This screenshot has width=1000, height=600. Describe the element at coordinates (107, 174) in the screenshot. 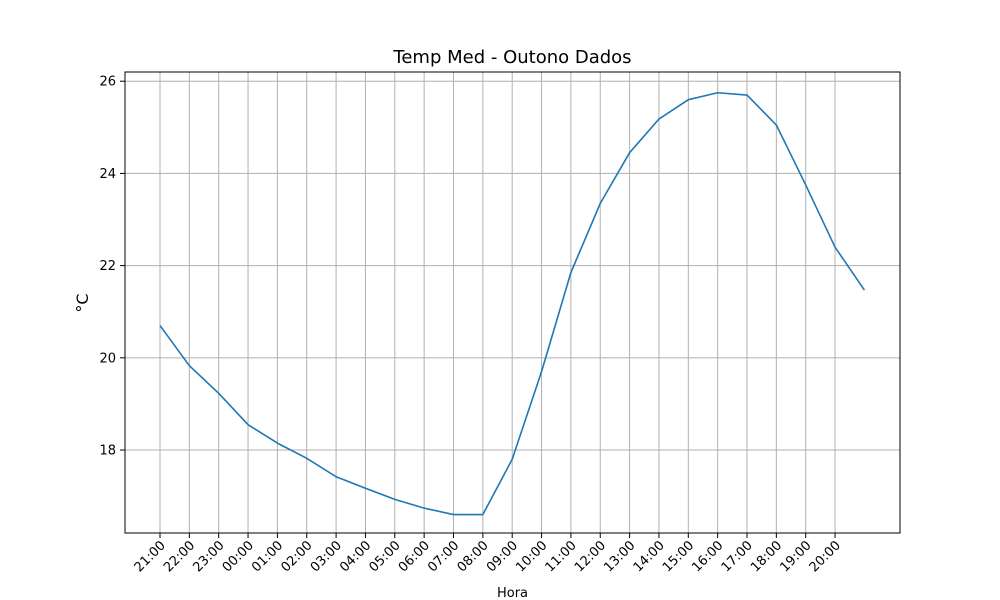

I see `y-tick-label: 24` at that location.